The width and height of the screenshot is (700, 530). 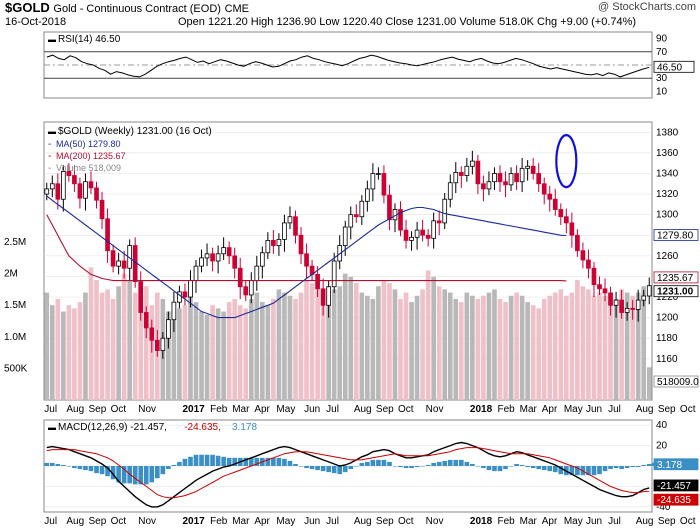 What do you see at coordinates (669, 67) in the screenshot?
I see `rsi-last-value: 46.50` at bounding box center [669, 67].